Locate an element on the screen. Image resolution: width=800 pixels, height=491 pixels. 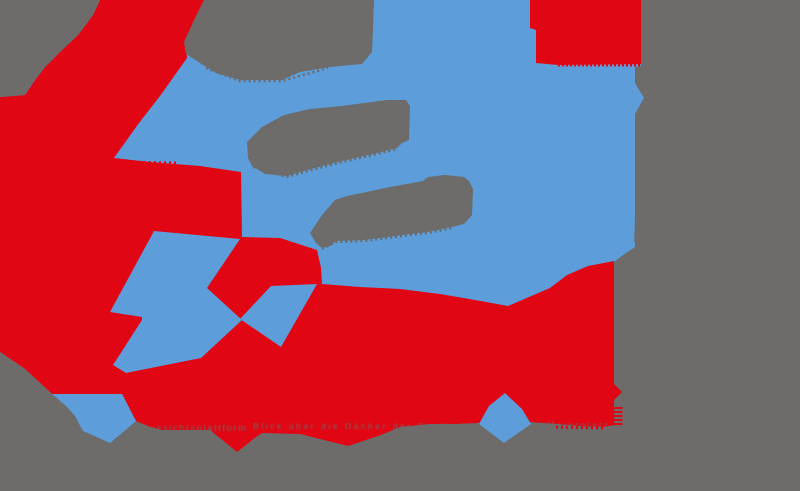
svg-text:Blick über die Dächer der Stad: Blick über die Dächer der Stadt is located at coordinates (351, 426).